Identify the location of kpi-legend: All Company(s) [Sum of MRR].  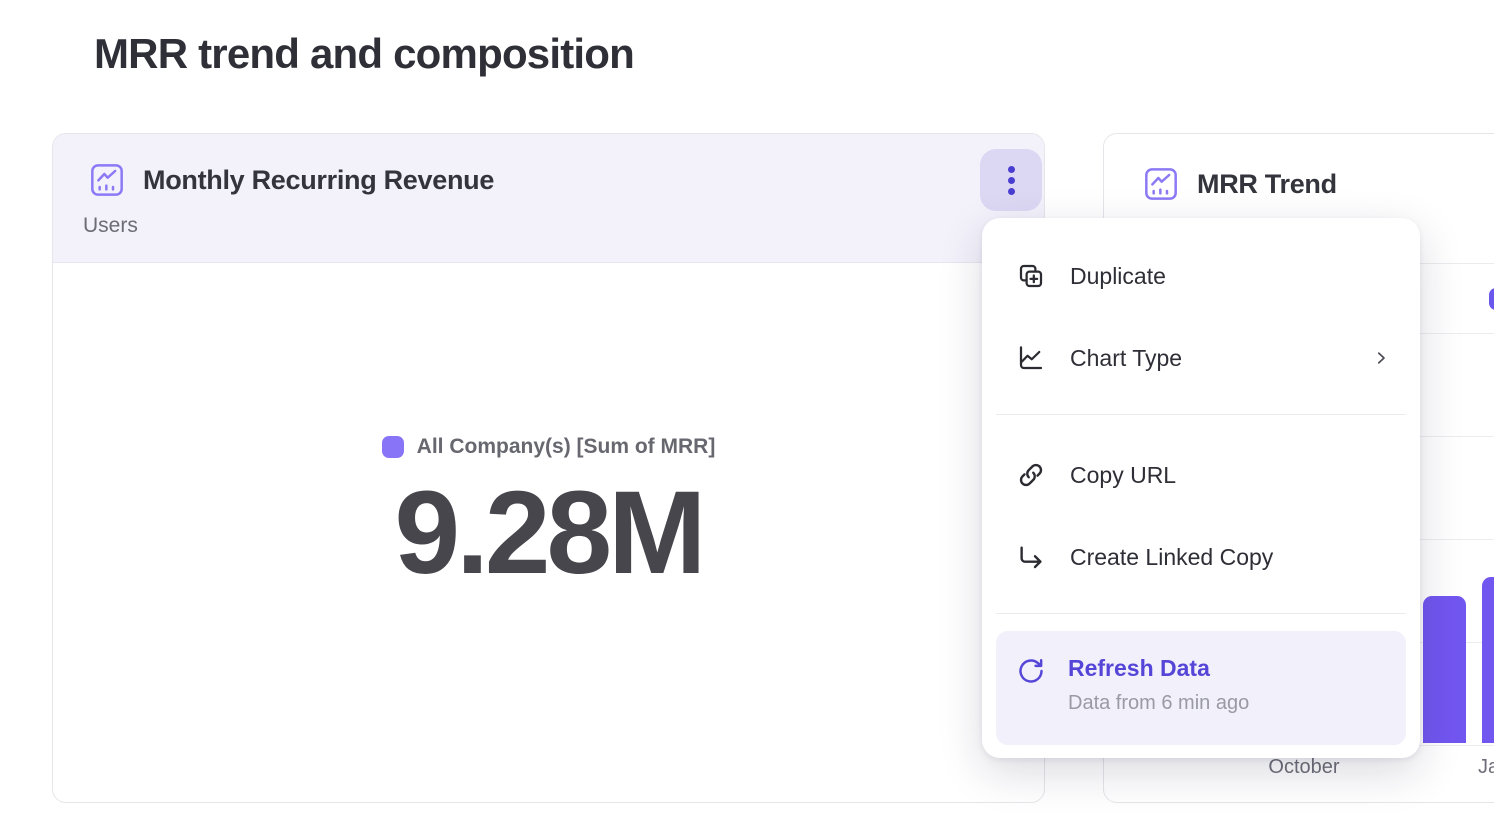
(548, 447).